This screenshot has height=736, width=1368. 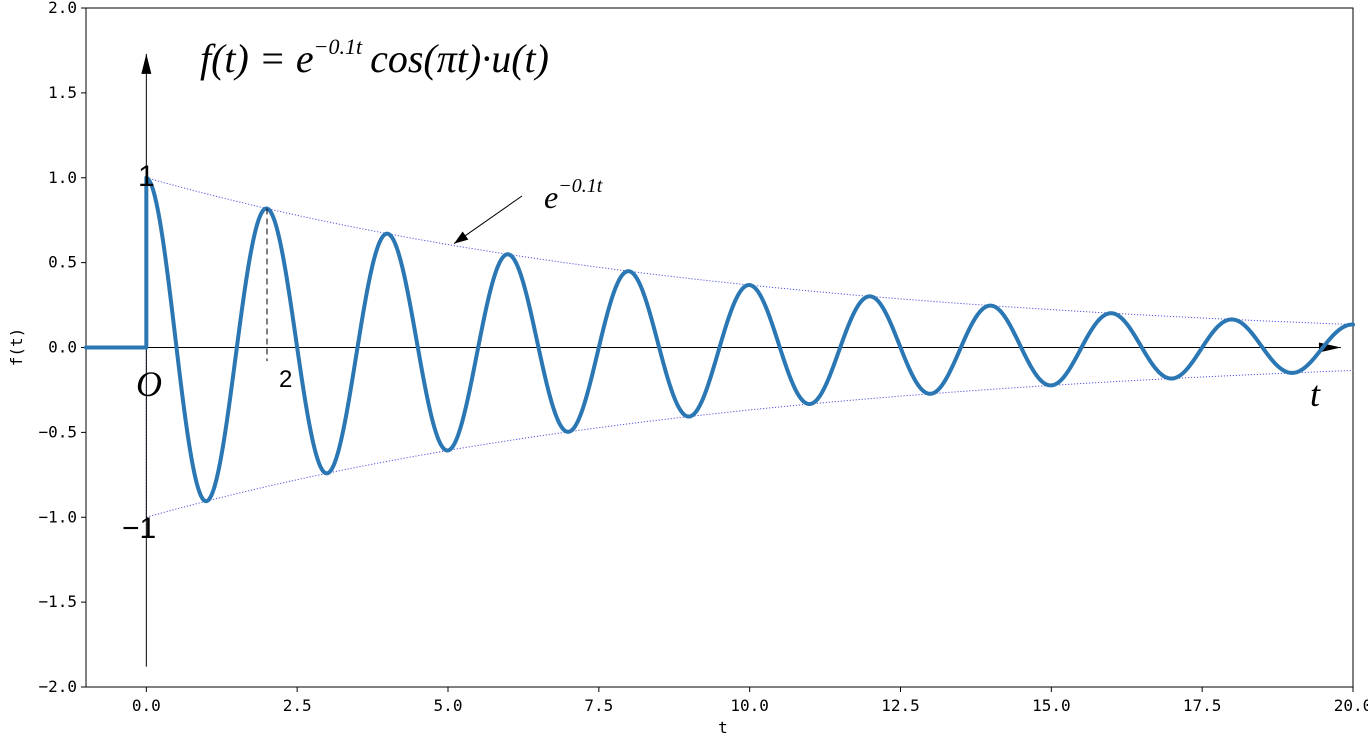 What do you see at coordinates (459, 58) in the screenshot?
I see `formula-rhs: cos(πt)·u(t)` at bounding box center [459, 58].